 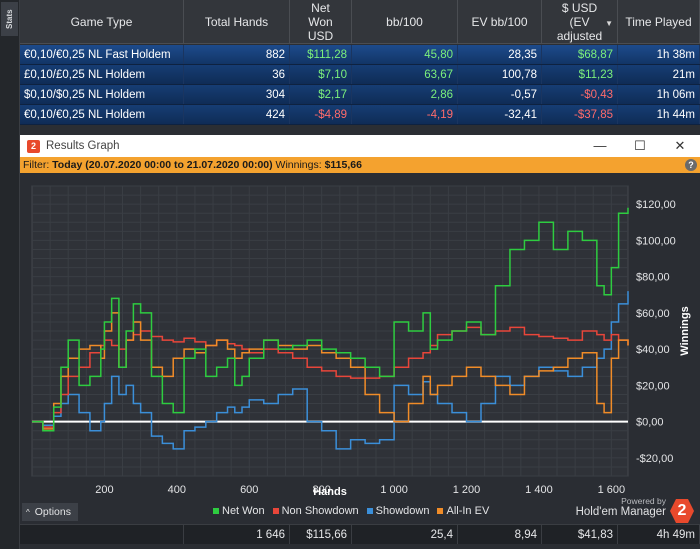 What do you see at coordinates (102, 21) in the screenshot?
I see `column-game-type: Game Type` at bounding box center [102, 21].